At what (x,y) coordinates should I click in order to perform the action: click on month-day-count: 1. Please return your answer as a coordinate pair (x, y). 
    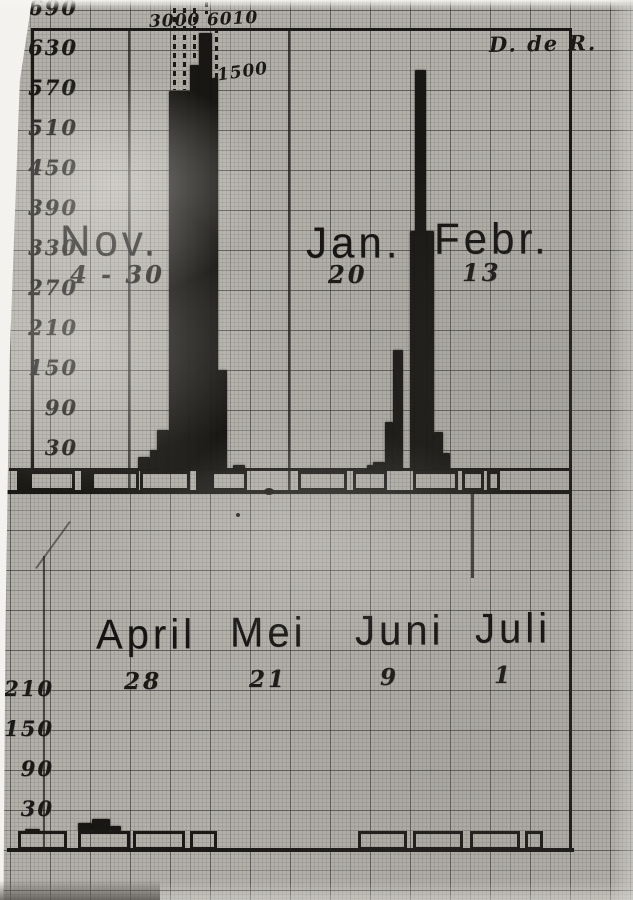
    Looking at the image, I should click on (504, 675).